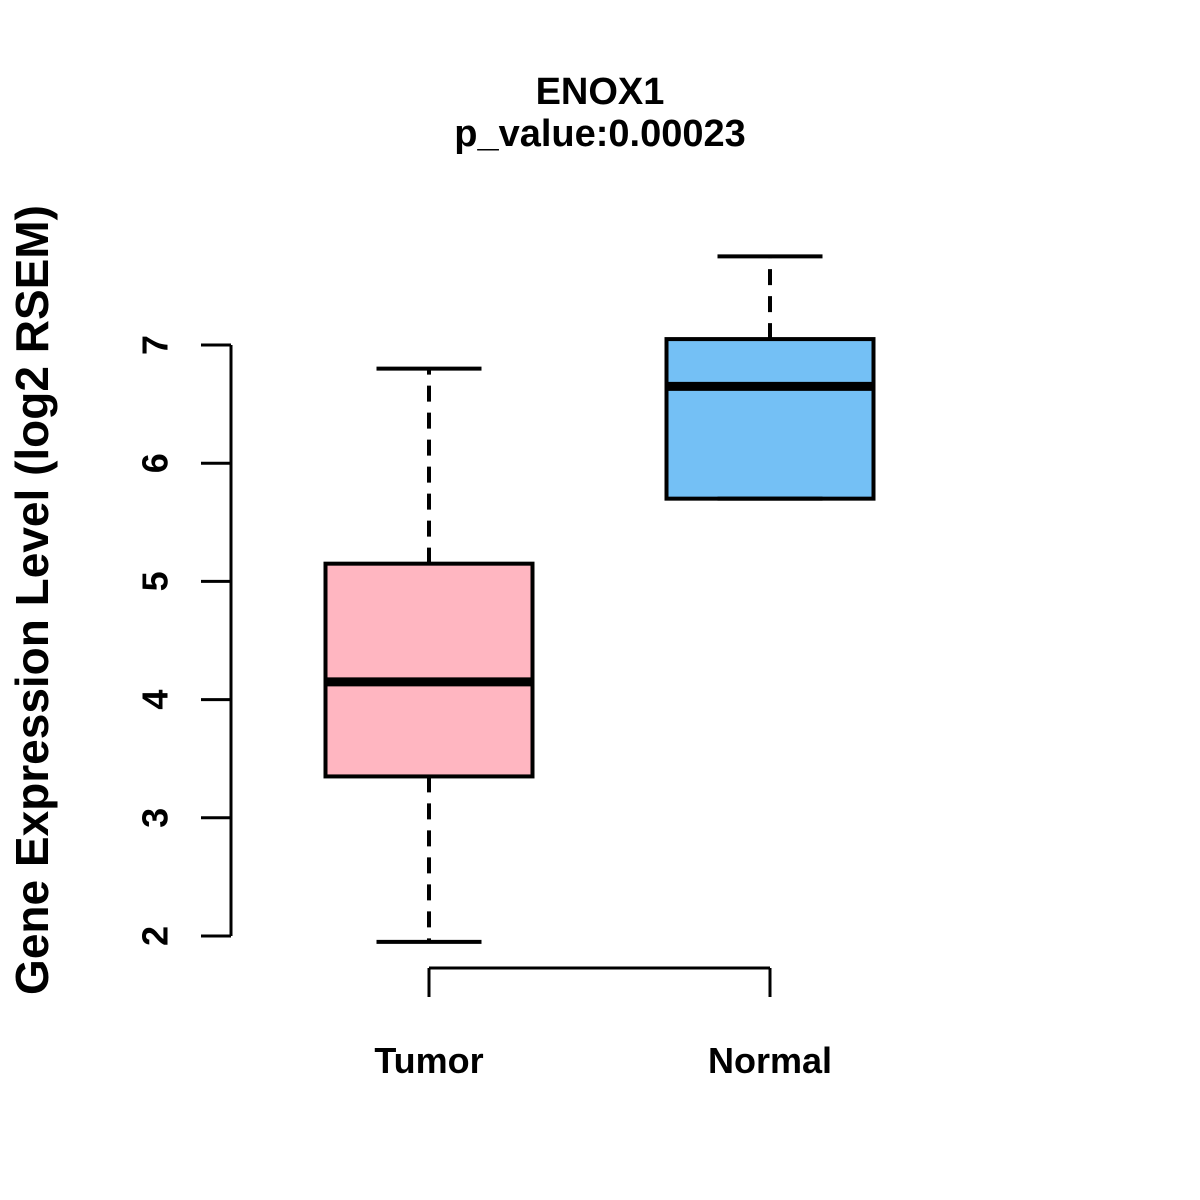  What do you see at coordinates (600, 92) in the screenshot?
I see `chart-title: ENOX1` at bounding box center [600, 92].